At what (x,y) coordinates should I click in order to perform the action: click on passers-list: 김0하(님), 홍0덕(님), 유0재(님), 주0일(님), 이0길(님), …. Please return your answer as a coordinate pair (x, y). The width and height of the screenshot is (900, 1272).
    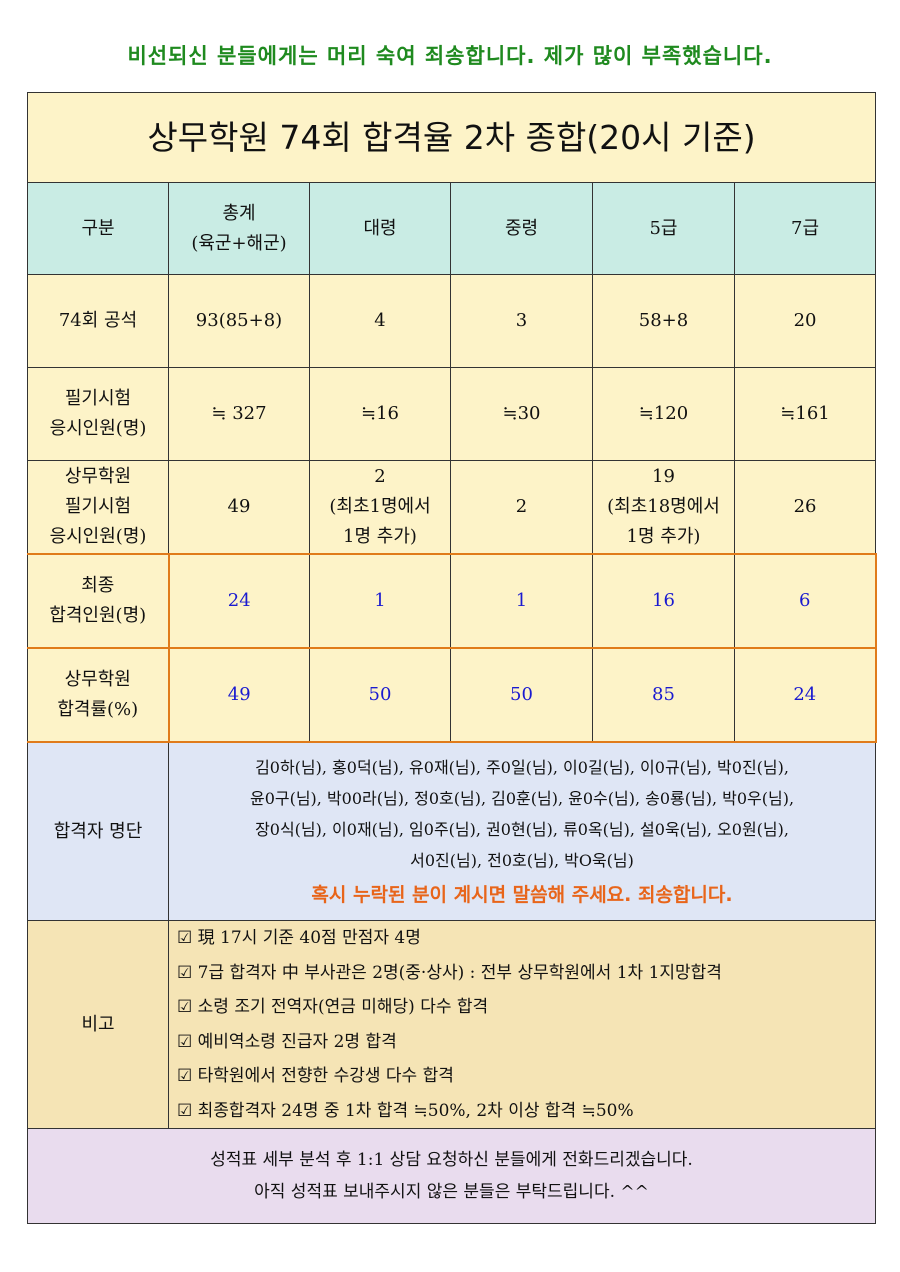
    Looking at the image, I should click on (522, 831).